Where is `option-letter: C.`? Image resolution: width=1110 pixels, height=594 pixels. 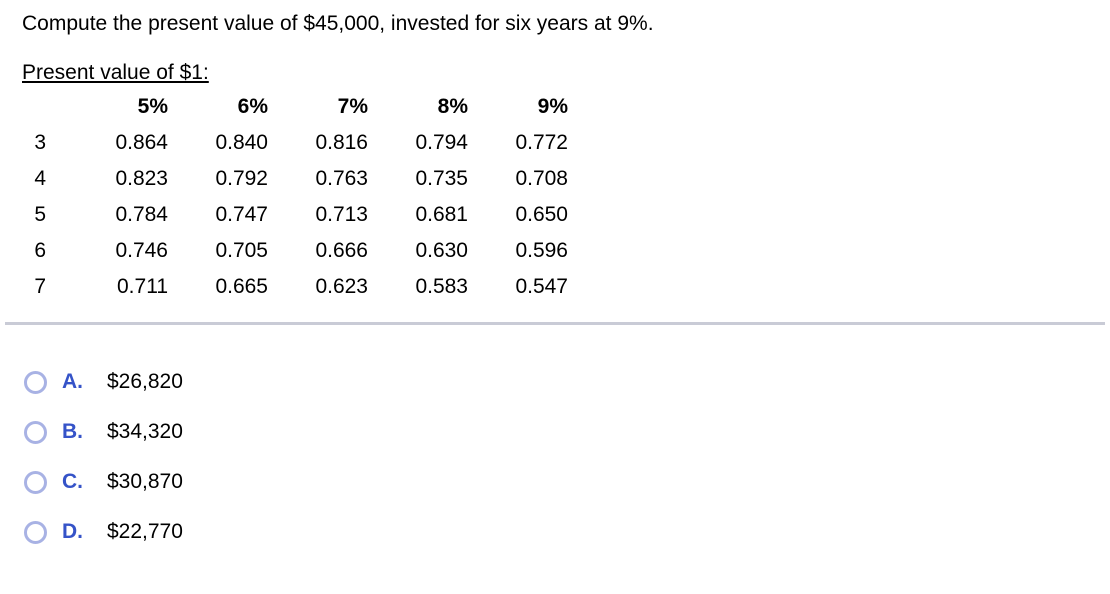 option-letter: C. is located at coordinates (72, 481).